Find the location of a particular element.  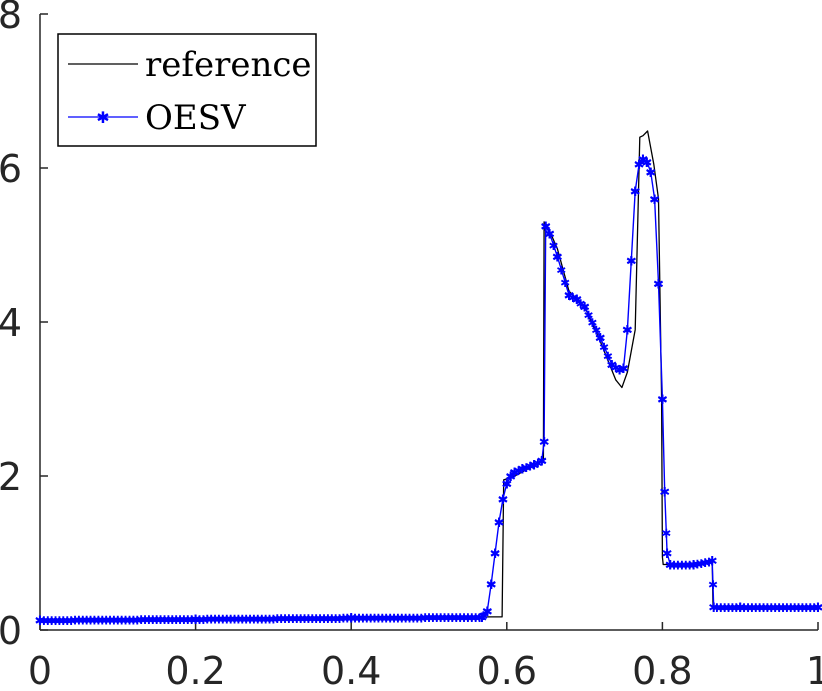

x-tick-label: 0.2 is located at coordinates (195, 670).